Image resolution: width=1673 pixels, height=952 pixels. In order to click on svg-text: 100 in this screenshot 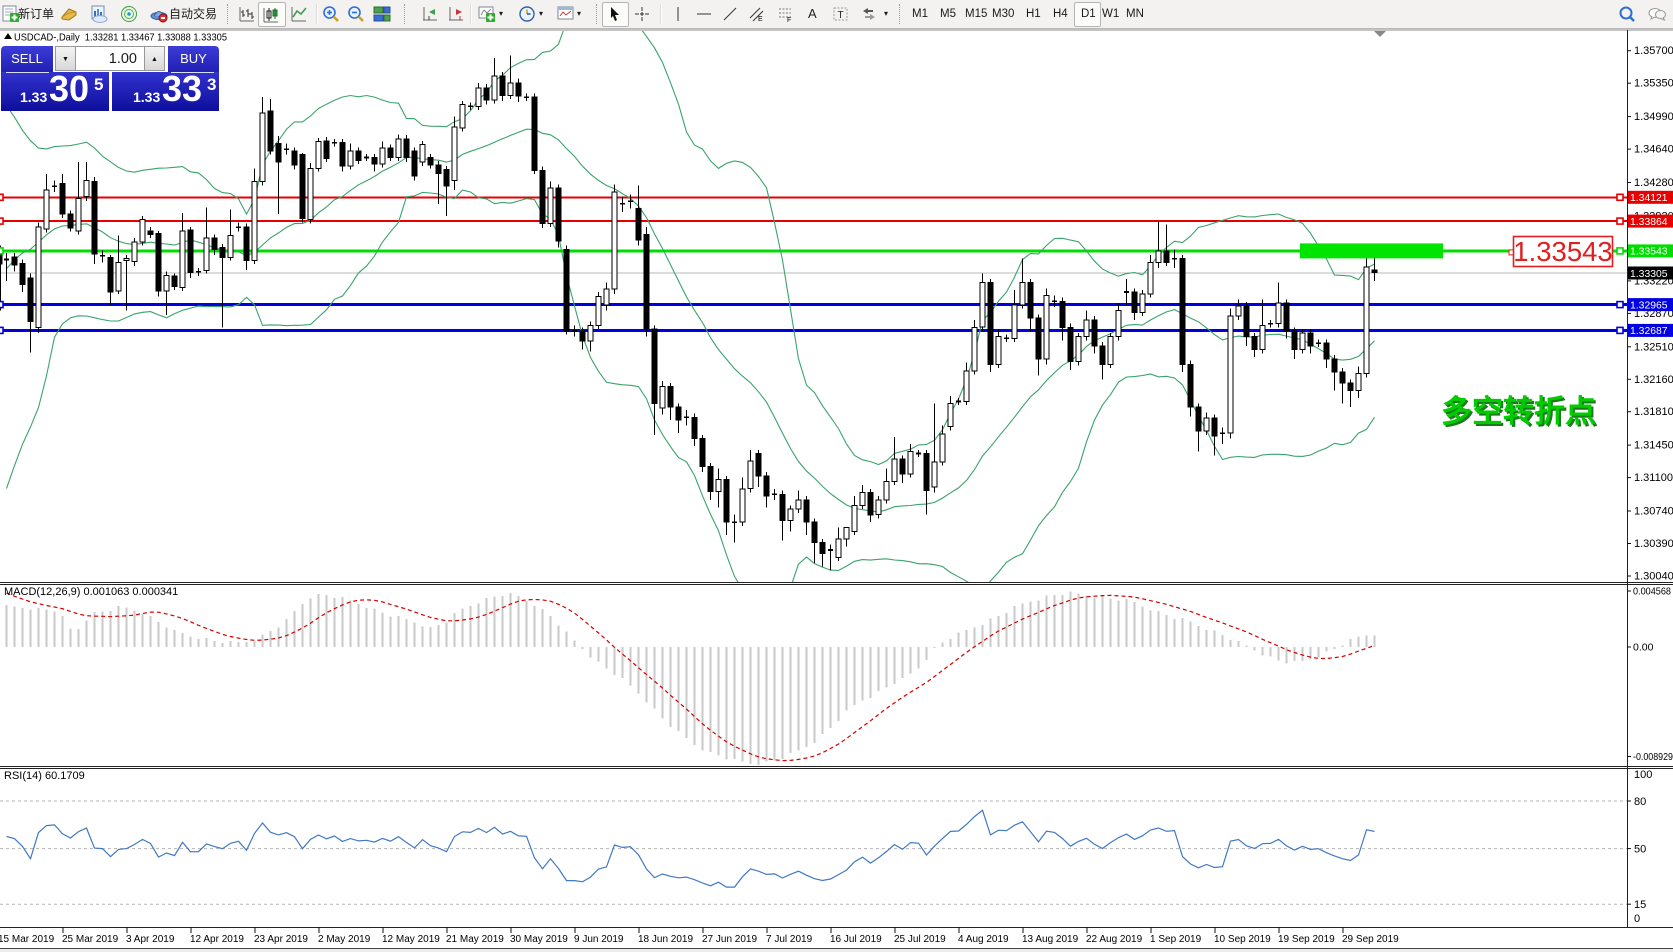, I will do `click(1643, 775)`.